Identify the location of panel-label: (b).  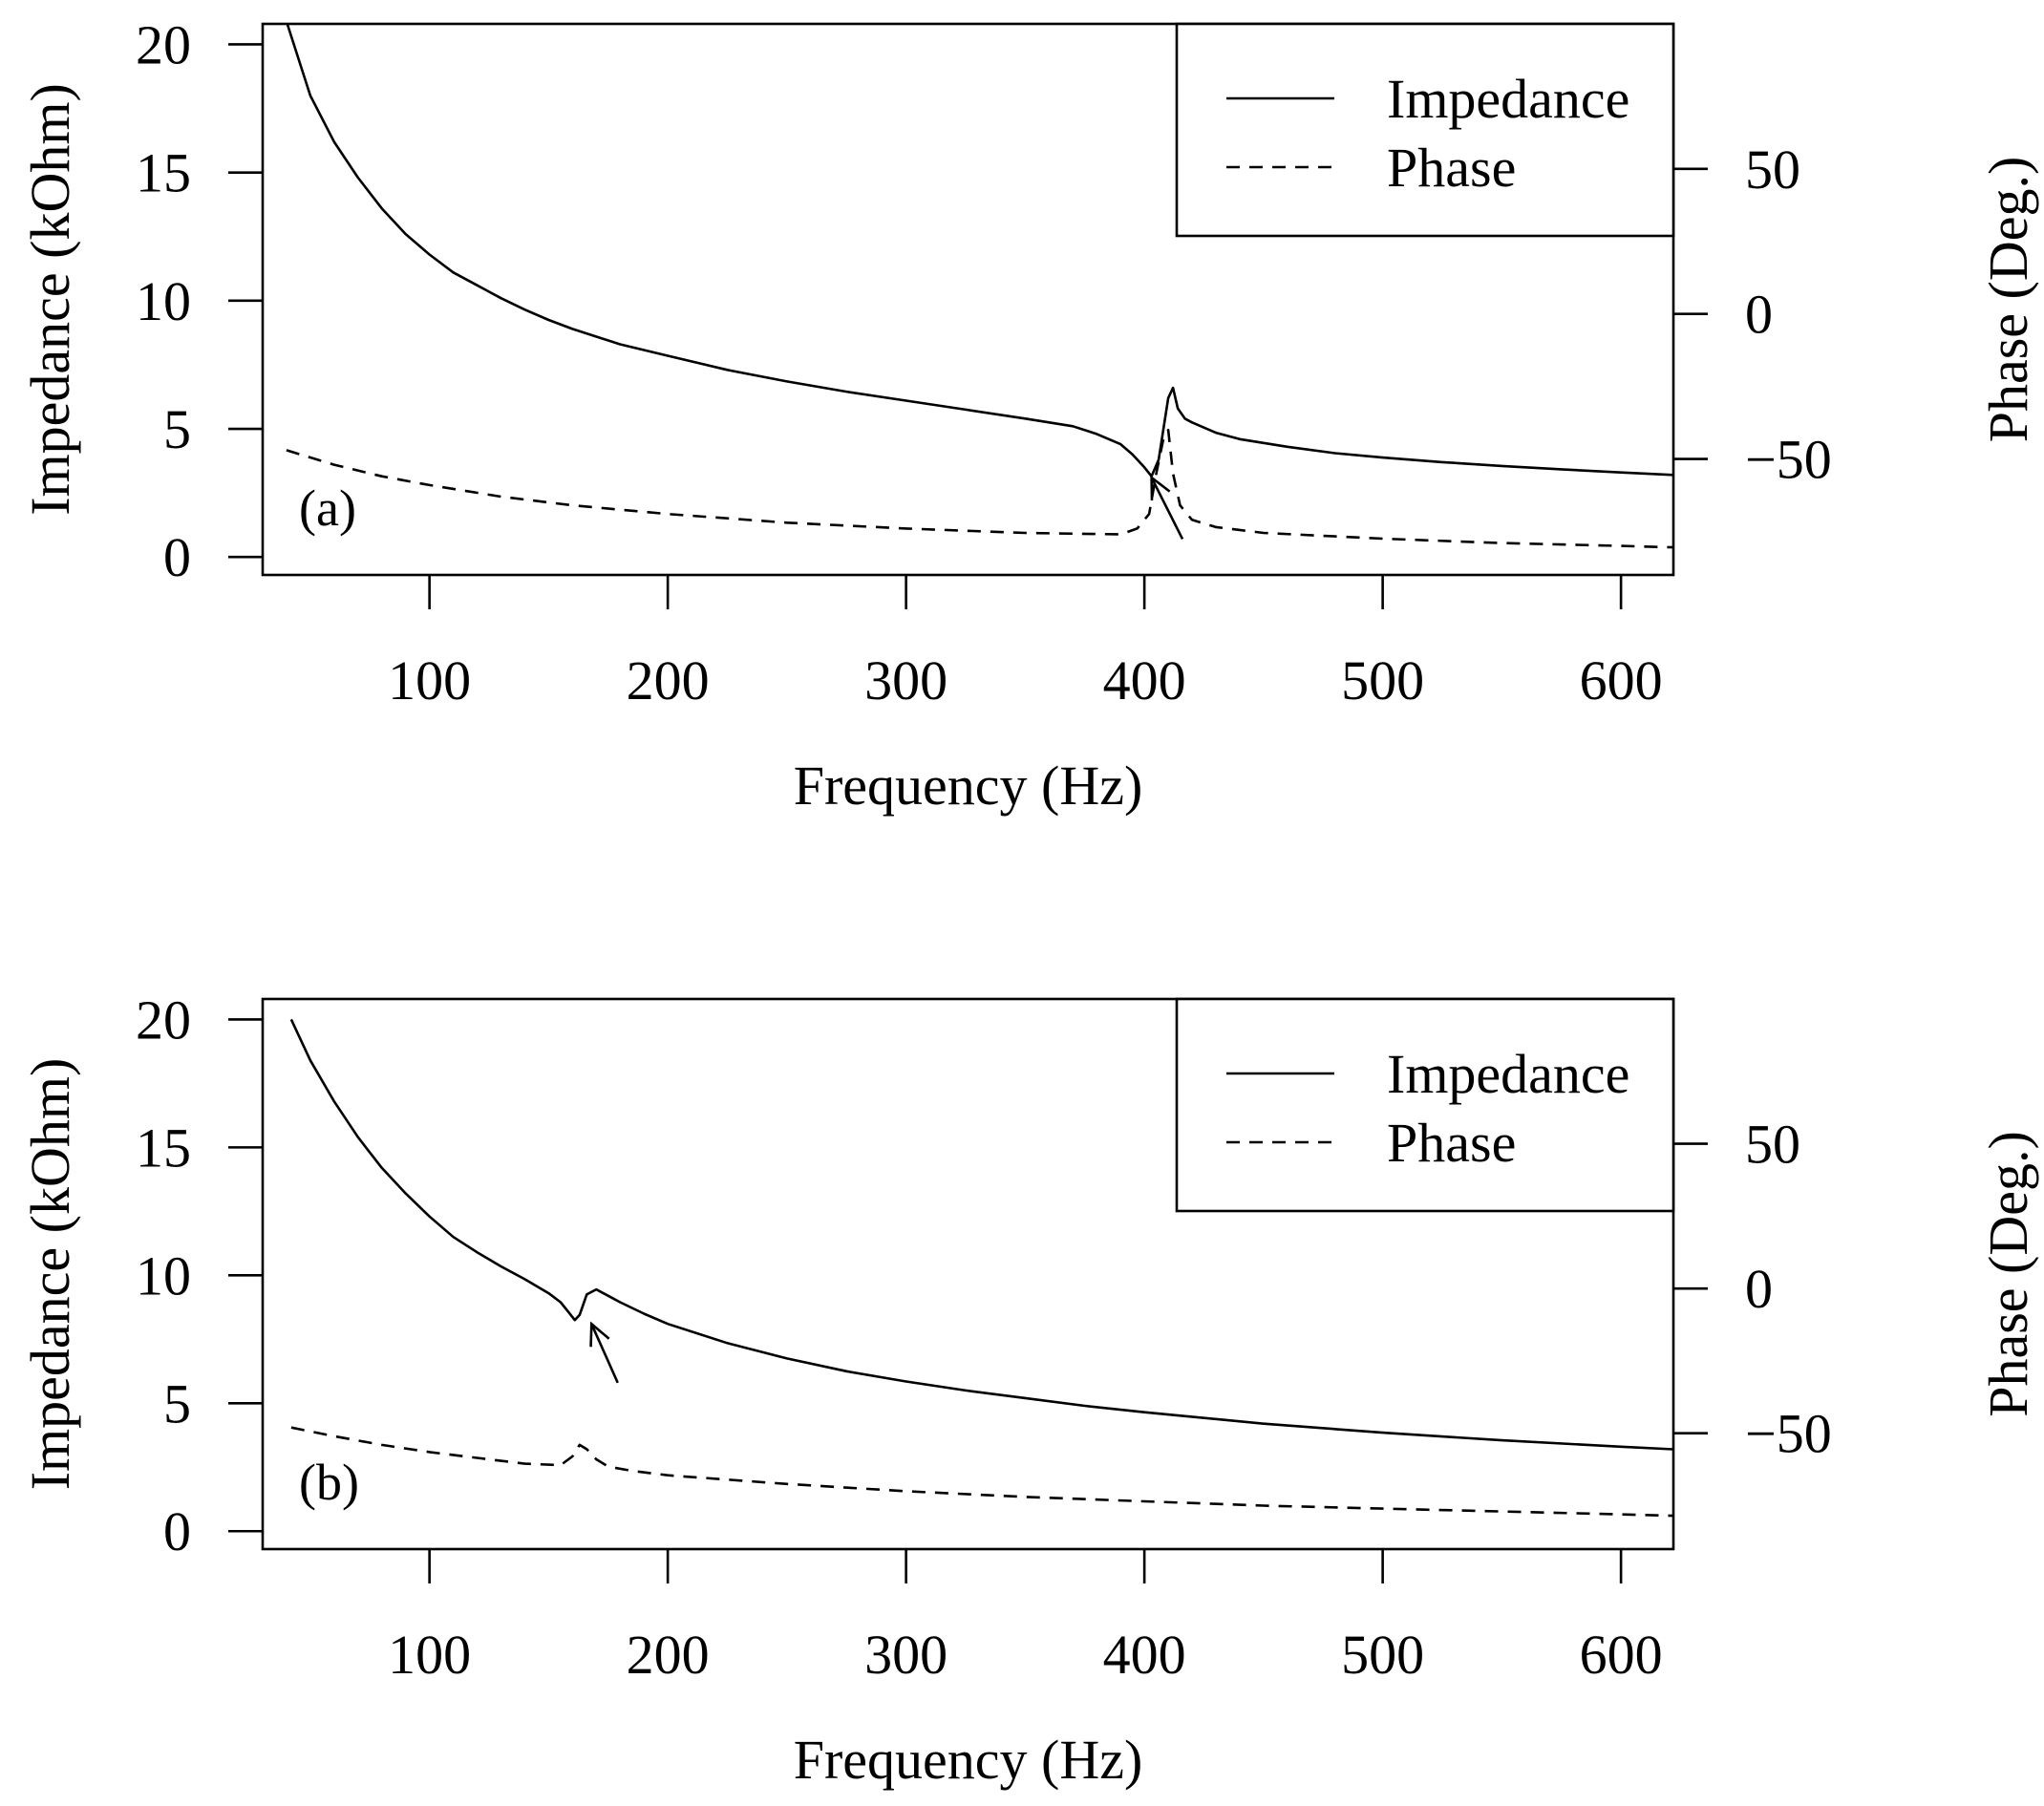
(329, 1482).